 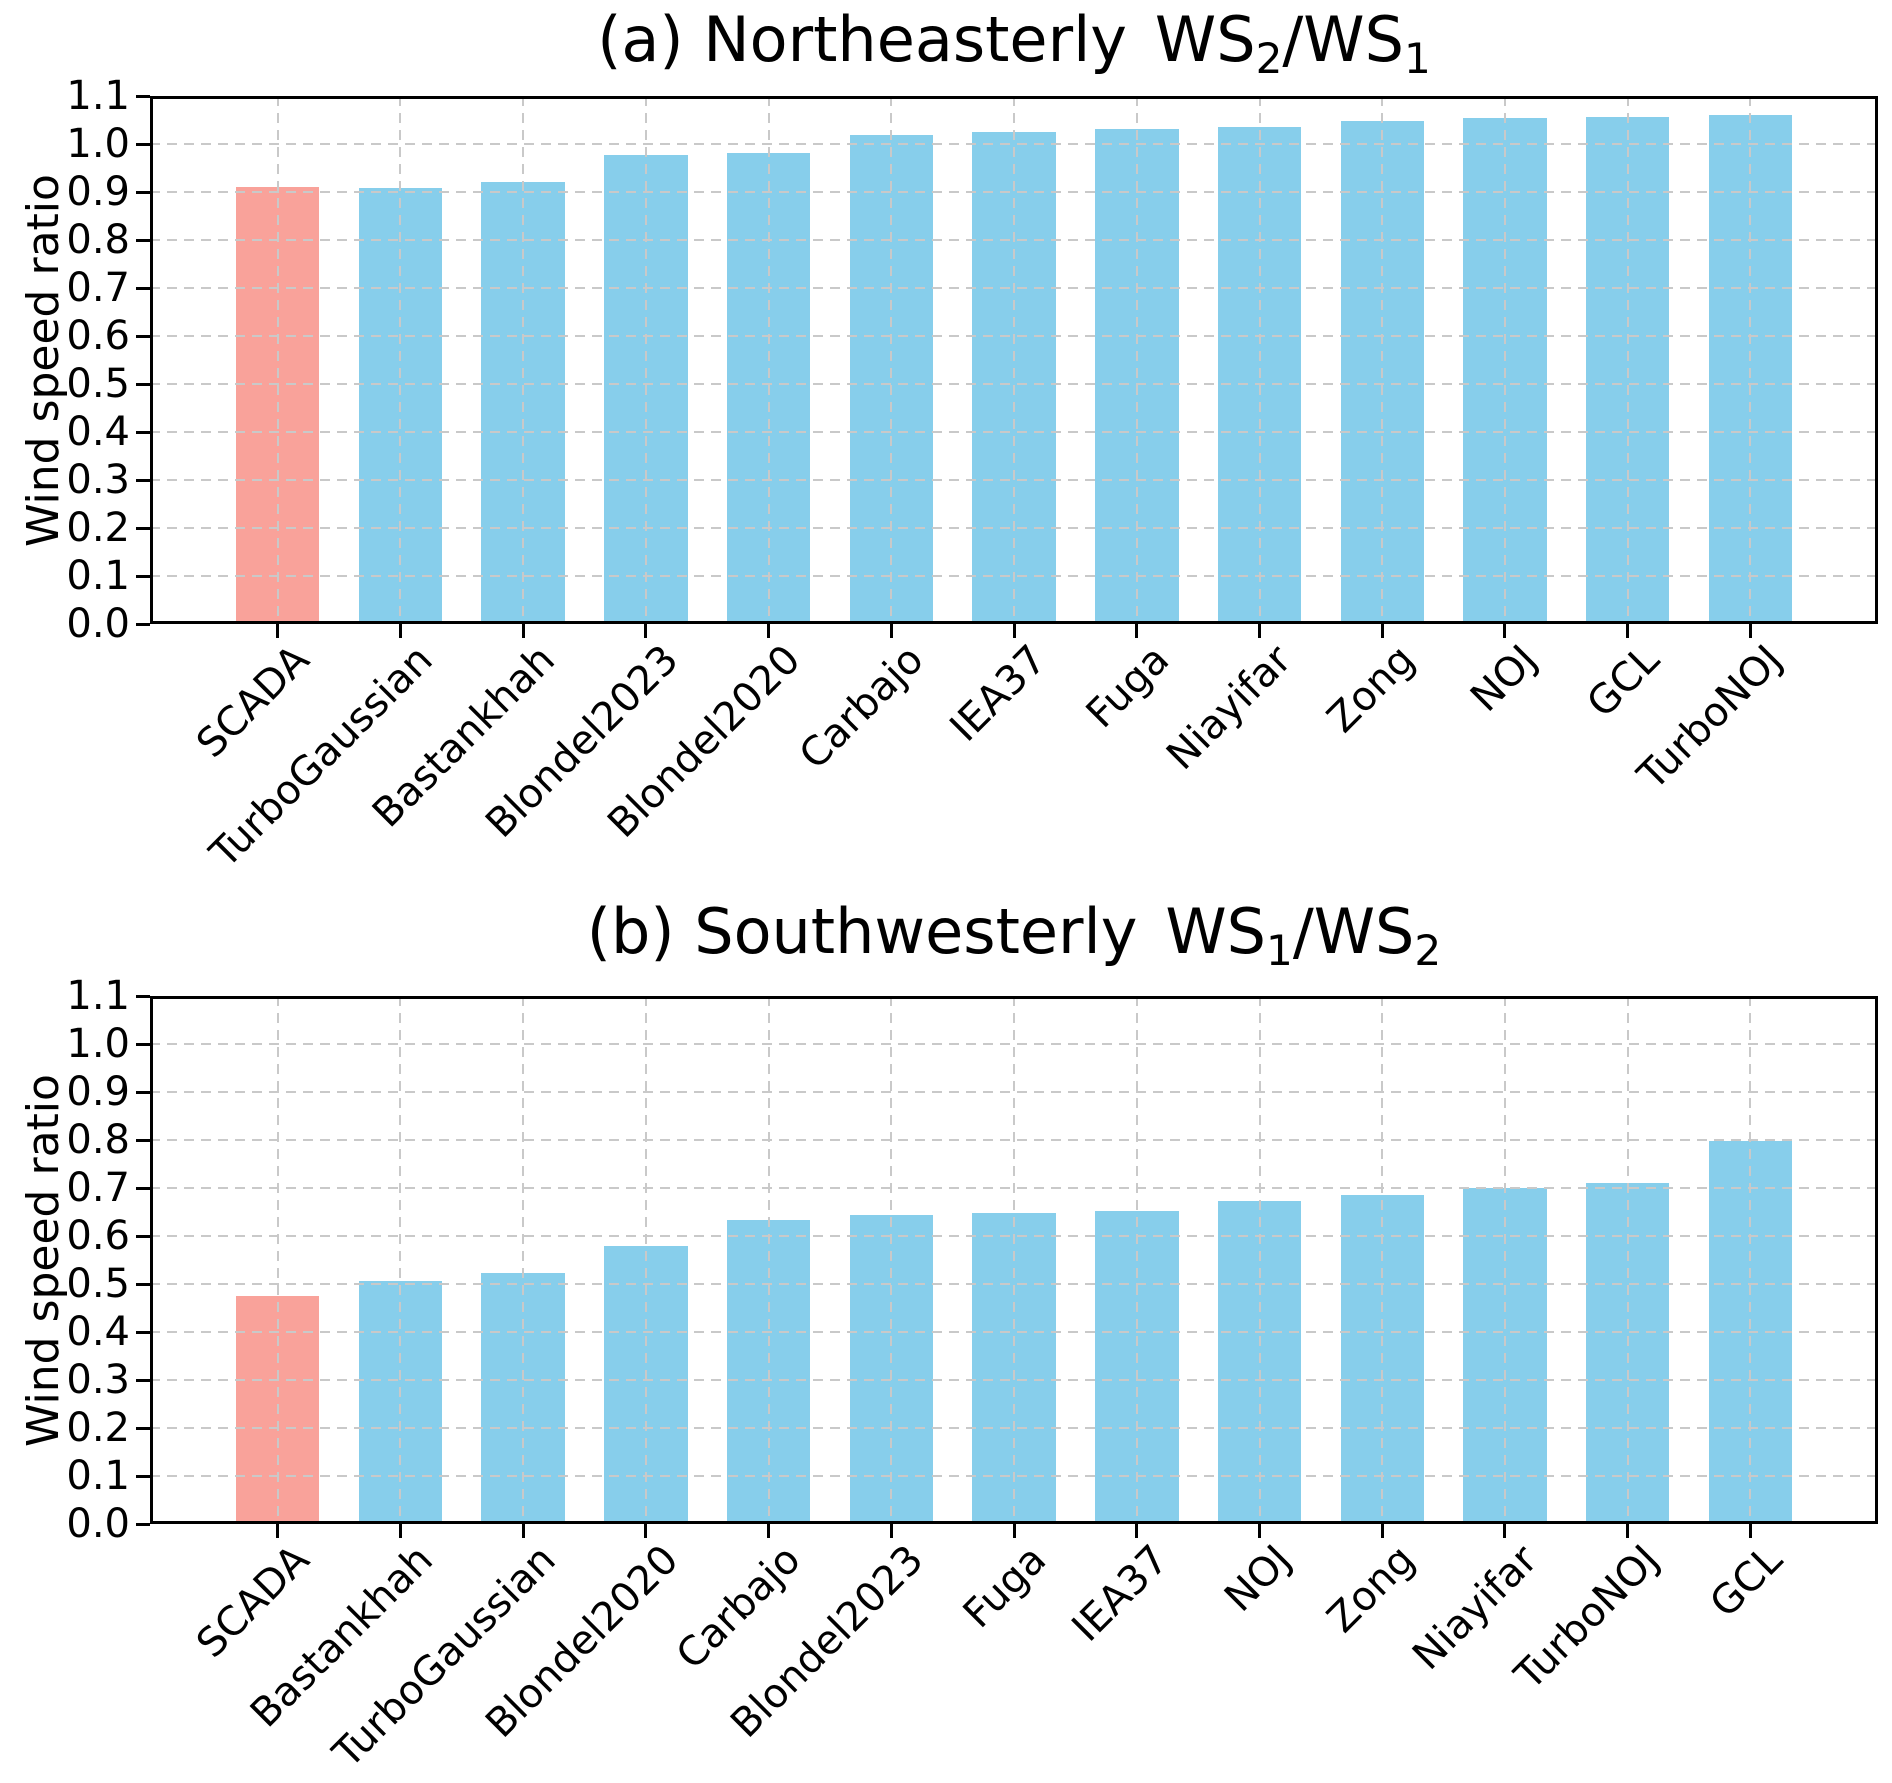 What do you see at coordinates (98, 288) in the screenshot?
I see `y-tick-label: 0.7` at bounding box center [98, 288].